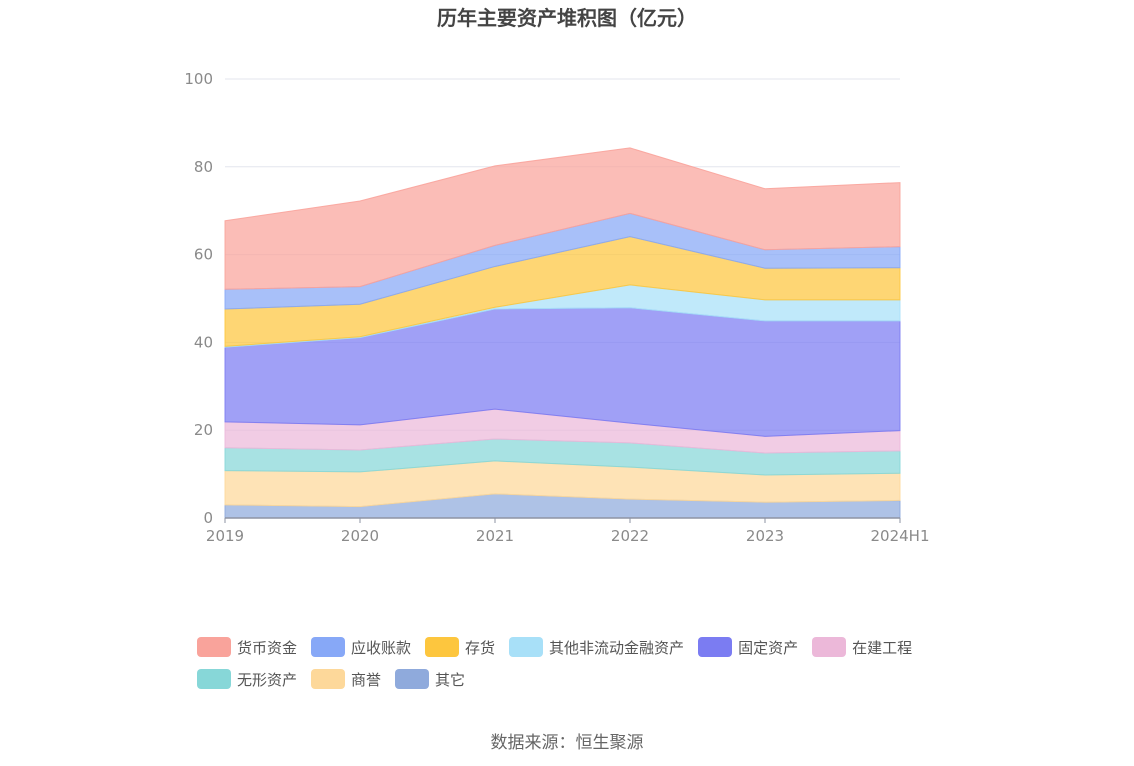 This screenshot has height=766, width=1134. I want to click on x-tick-label: 2023, so click(765, 536).